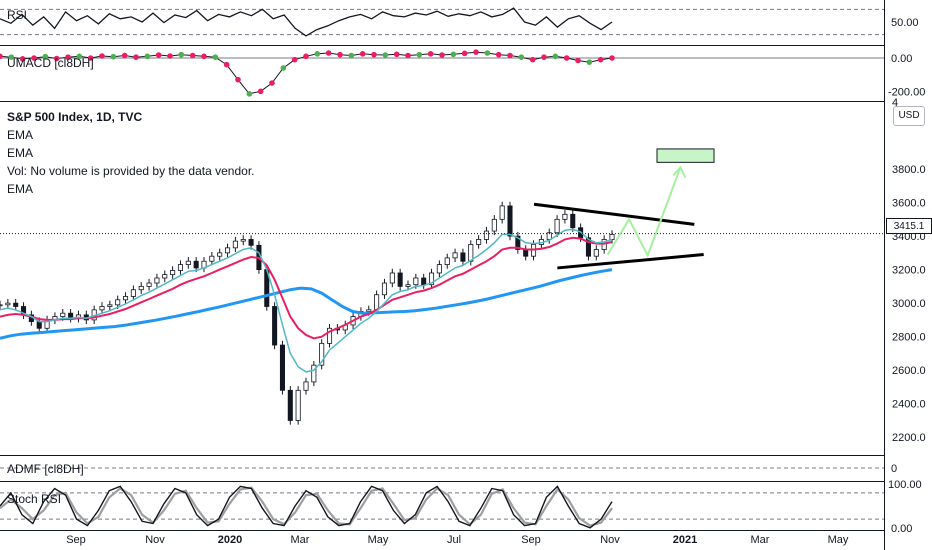  I want to click on price-tick-label: 3600.0, so click(909, 204).